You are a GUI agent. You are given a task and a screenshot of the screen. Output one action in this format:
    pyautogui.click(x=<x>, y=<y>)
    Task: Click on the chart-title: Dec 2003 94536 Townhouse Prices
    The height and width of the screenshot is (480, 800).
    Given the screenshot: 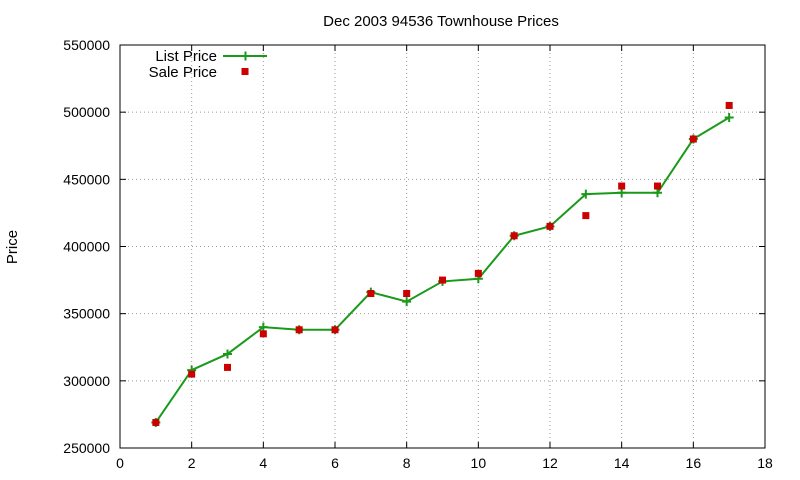 What is the action you would take?
    pyautogui.click(x=441, y=21)
    